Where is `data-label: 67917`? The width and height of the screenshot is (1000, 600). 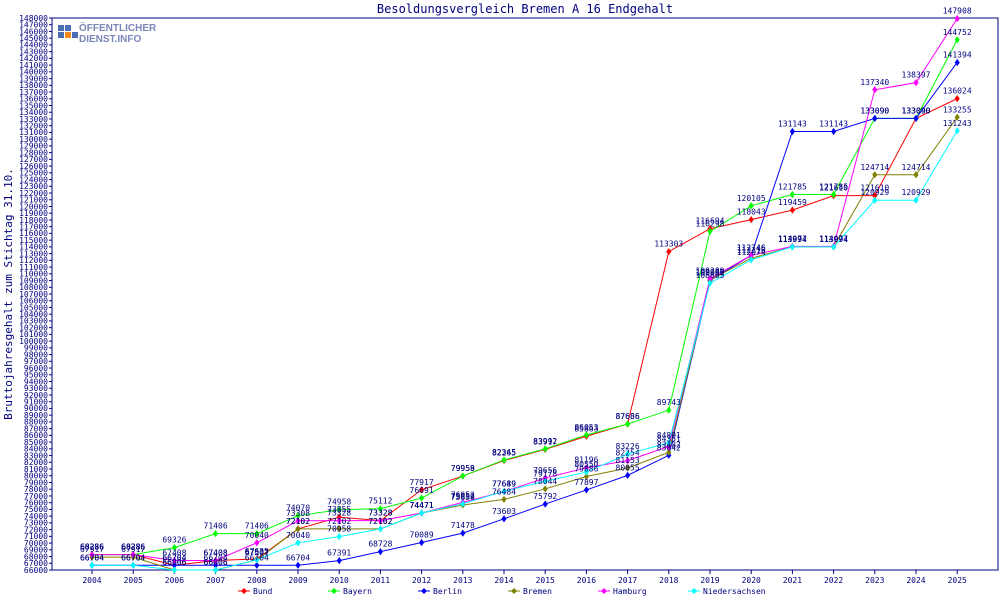
data-label: 67917 is located at coordinates (92, 549).